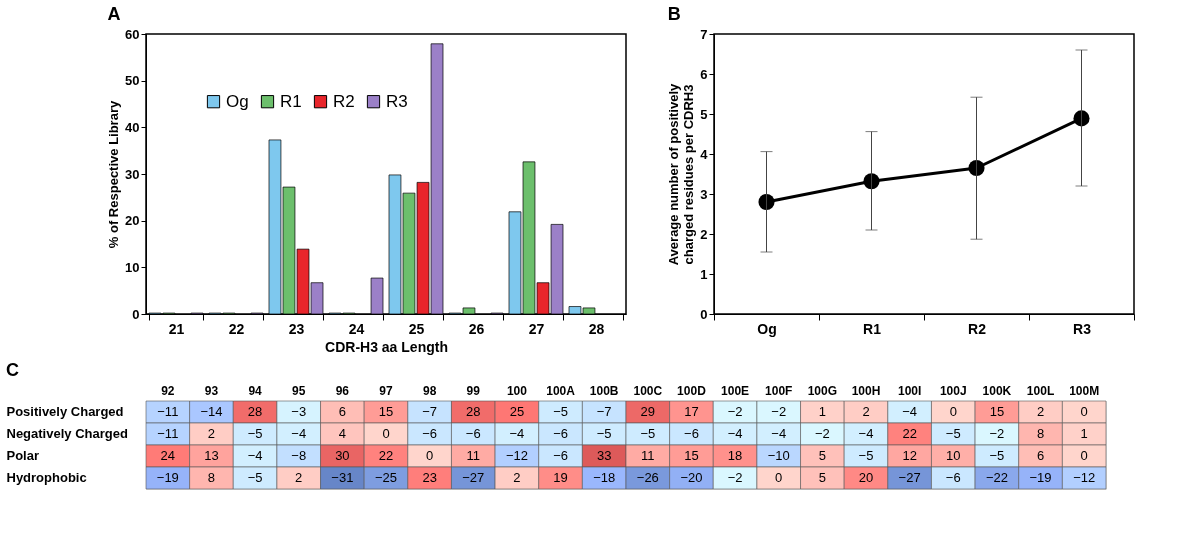 This screenshot has height=534, width=1184. I want to click on data-label: −22, so click(996, 477).